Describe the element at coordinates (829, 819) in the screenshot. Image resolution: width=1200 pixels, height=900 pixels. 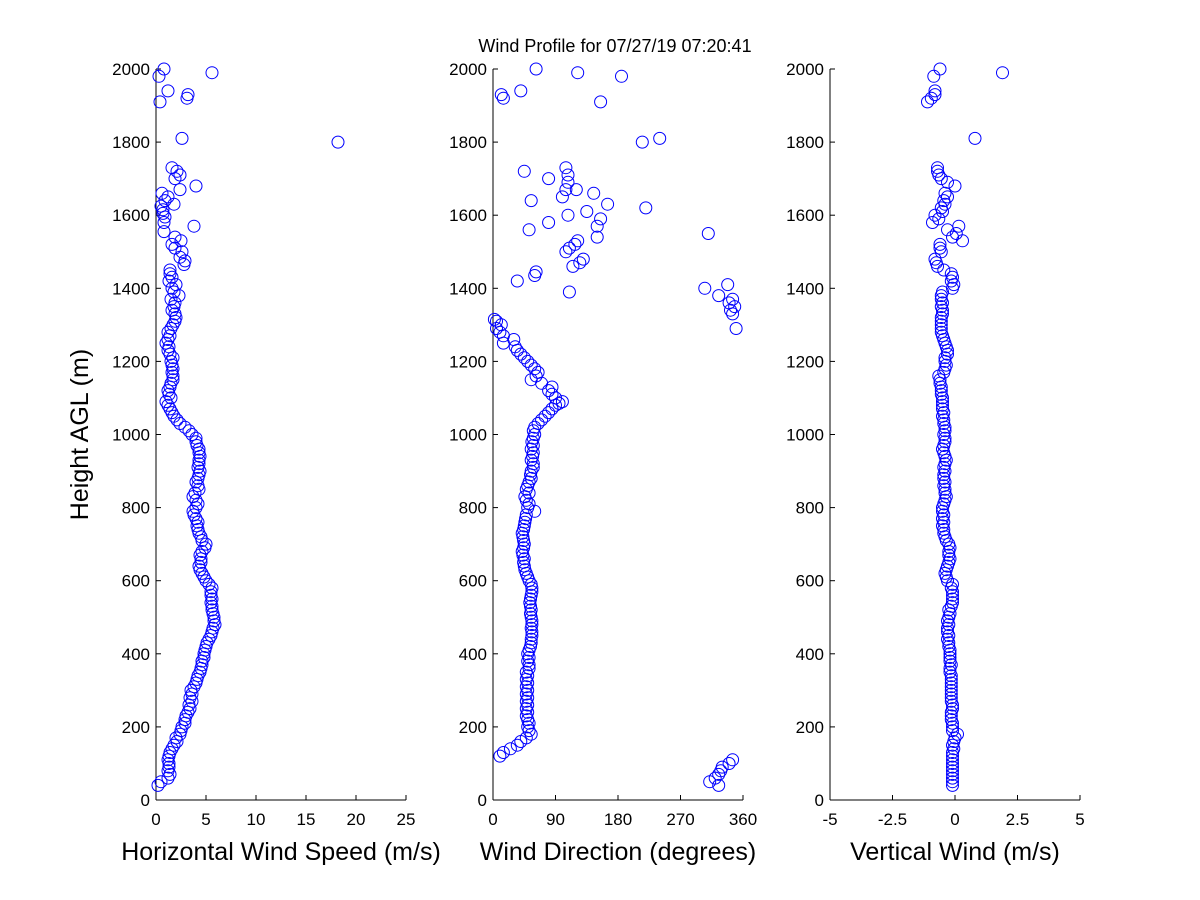
I see `x-tick-label: -5` at that location.